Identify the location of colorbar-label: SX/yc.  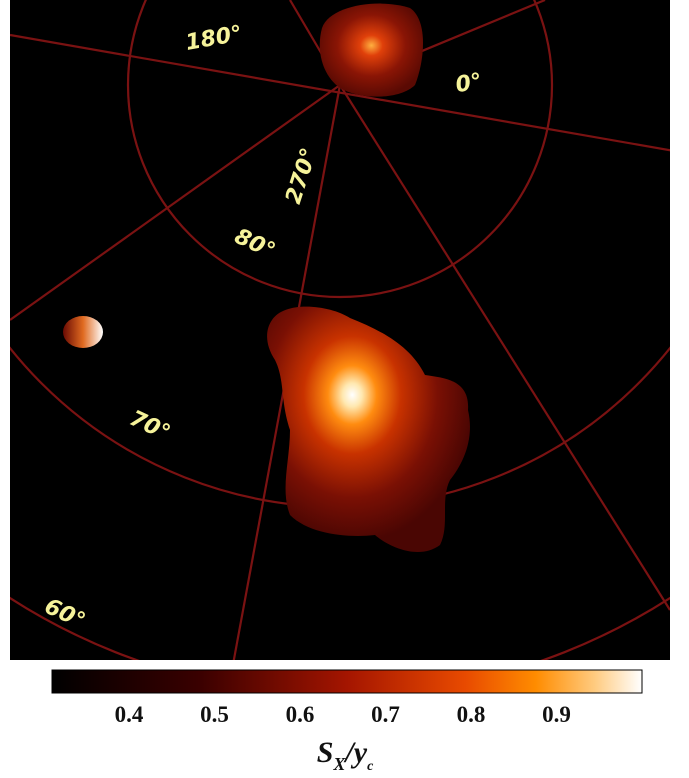
(345, 755).